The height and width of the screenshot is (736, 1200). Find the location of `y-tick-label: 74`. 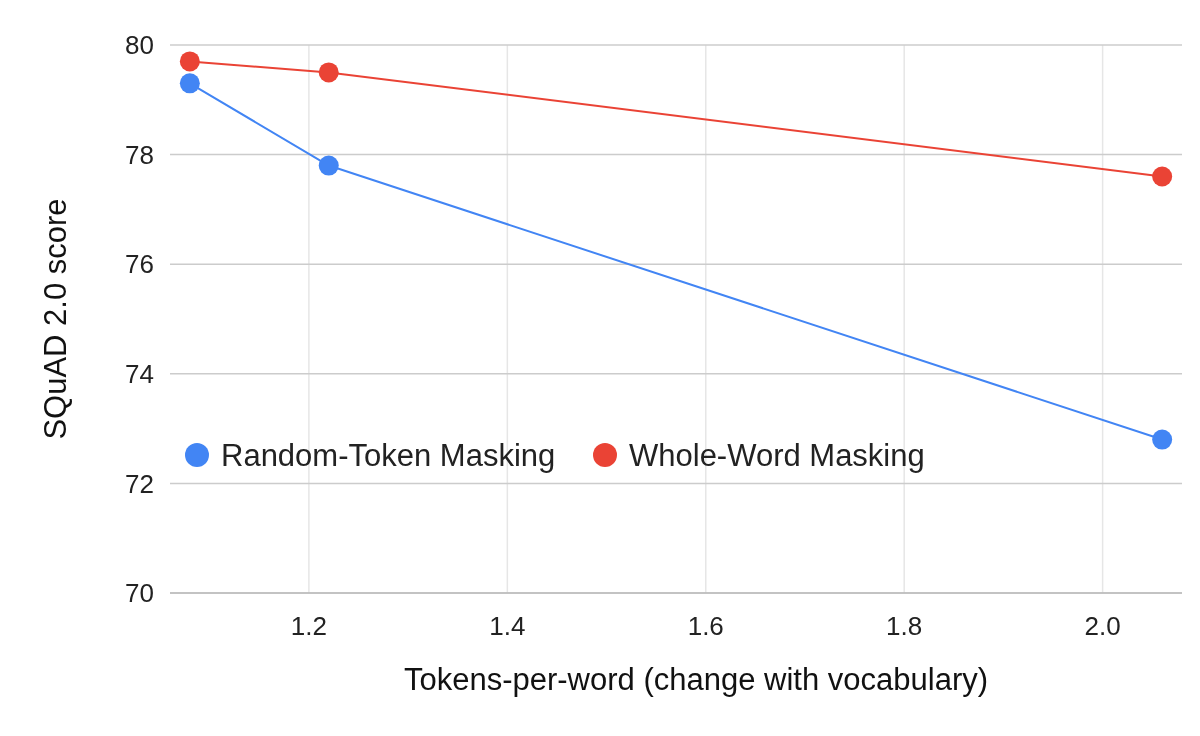

y-tick-label: 74 is located at coordinates (139, 373).